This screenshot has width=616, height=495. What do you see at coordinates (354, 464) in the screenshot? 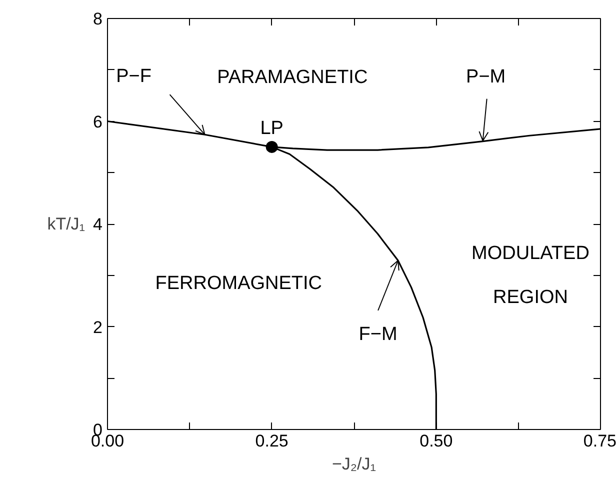
I see `x-axis-title: −J₂/J₁` at bounding box center [354, 464].